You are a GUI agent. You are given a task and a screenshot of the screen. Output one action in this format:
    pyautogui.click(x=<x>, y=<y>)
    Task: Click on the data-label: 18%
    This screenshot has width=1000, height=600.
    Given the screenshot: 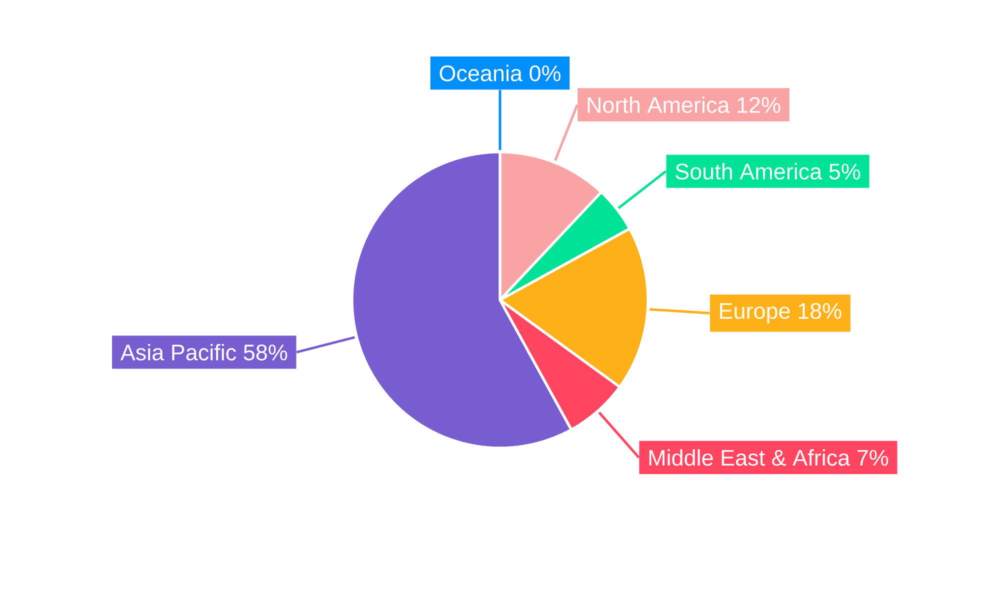 What is the action you would take?
    pyautogui.click(x=820, y=311)
    